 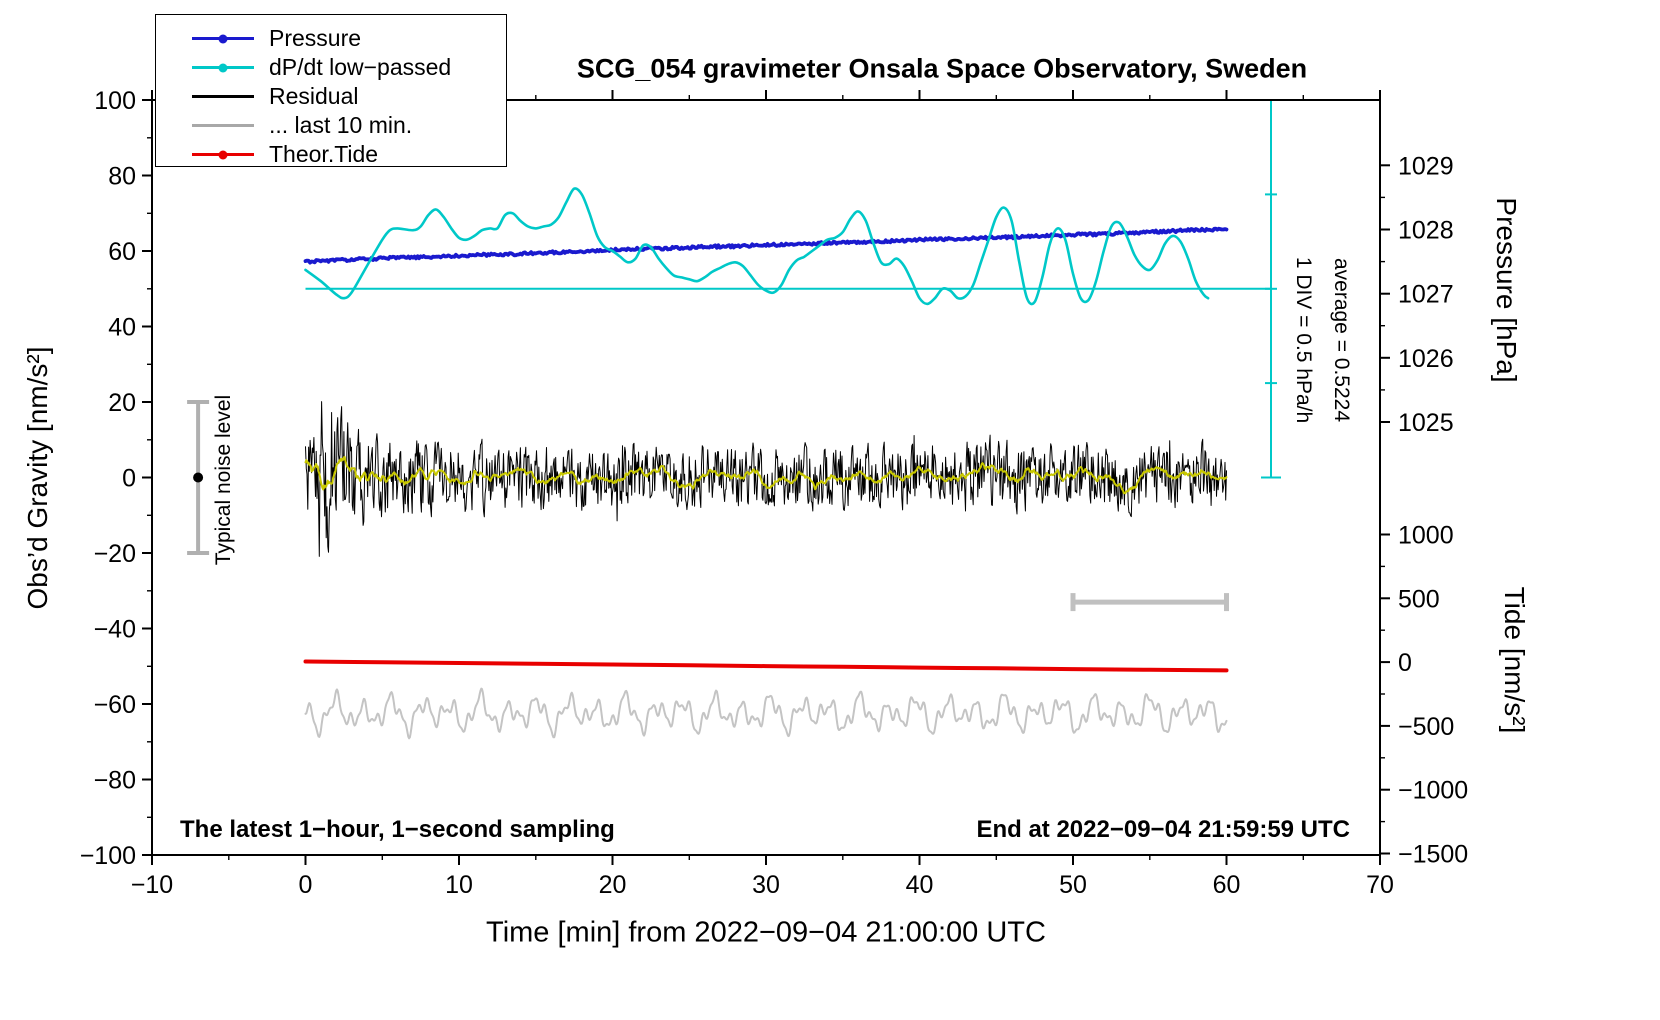 What do you see at coordinates (223, 96) in the screenshot?
I see `residual-line-icon` at bounding box center [223, 96].